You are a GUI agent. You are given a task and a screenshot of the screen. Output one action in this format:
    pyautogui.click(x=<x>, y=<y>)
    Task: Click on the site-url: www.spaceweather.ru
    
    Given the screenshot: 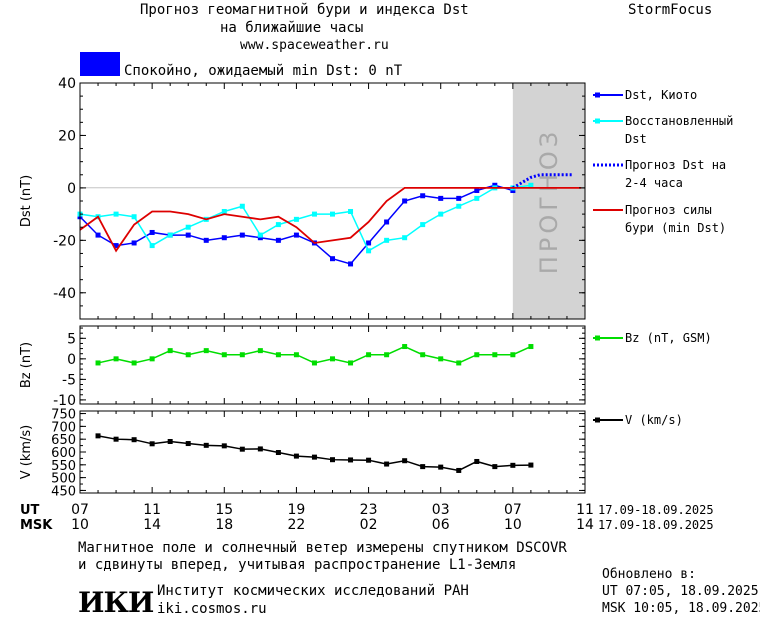 What is the action you would take?
    pyautogui.click(x=314, y=45)
    